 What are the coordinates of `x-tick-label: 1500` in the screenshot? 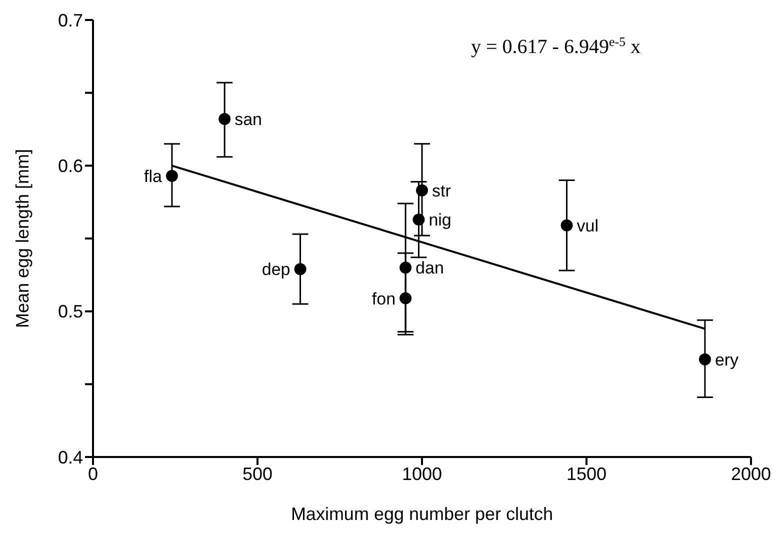 It's located at (586, 474).